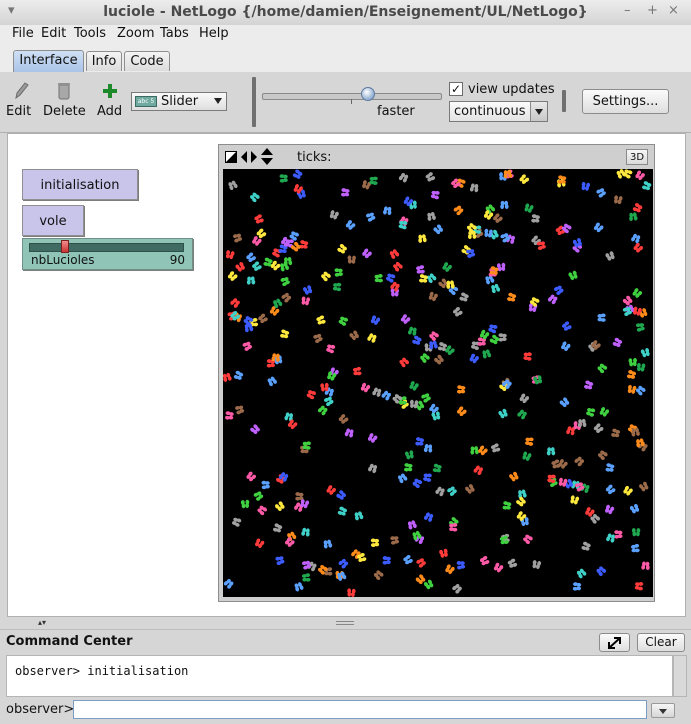  I want to click on speed-slider-thumb, so click(368, 94).